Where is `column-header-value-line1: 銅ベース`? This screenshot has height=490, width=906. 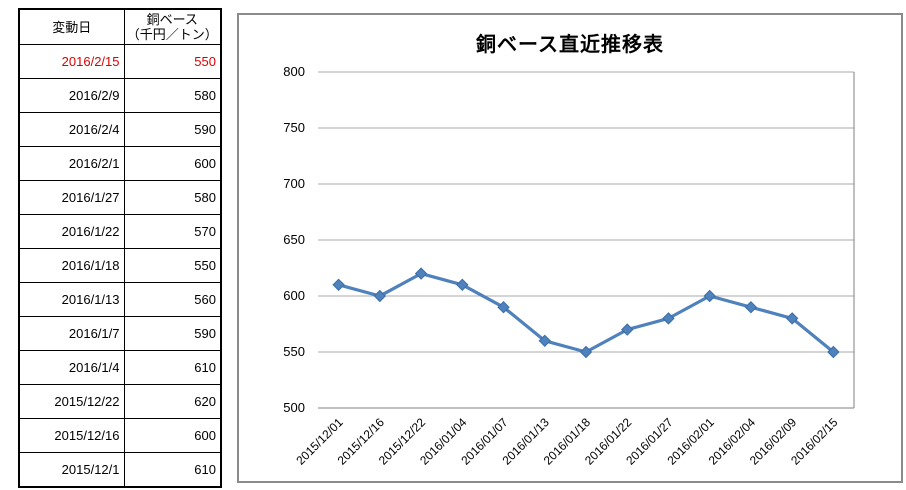 column-header-value-line1: 銅ベース is located at coordinates (172, 19).